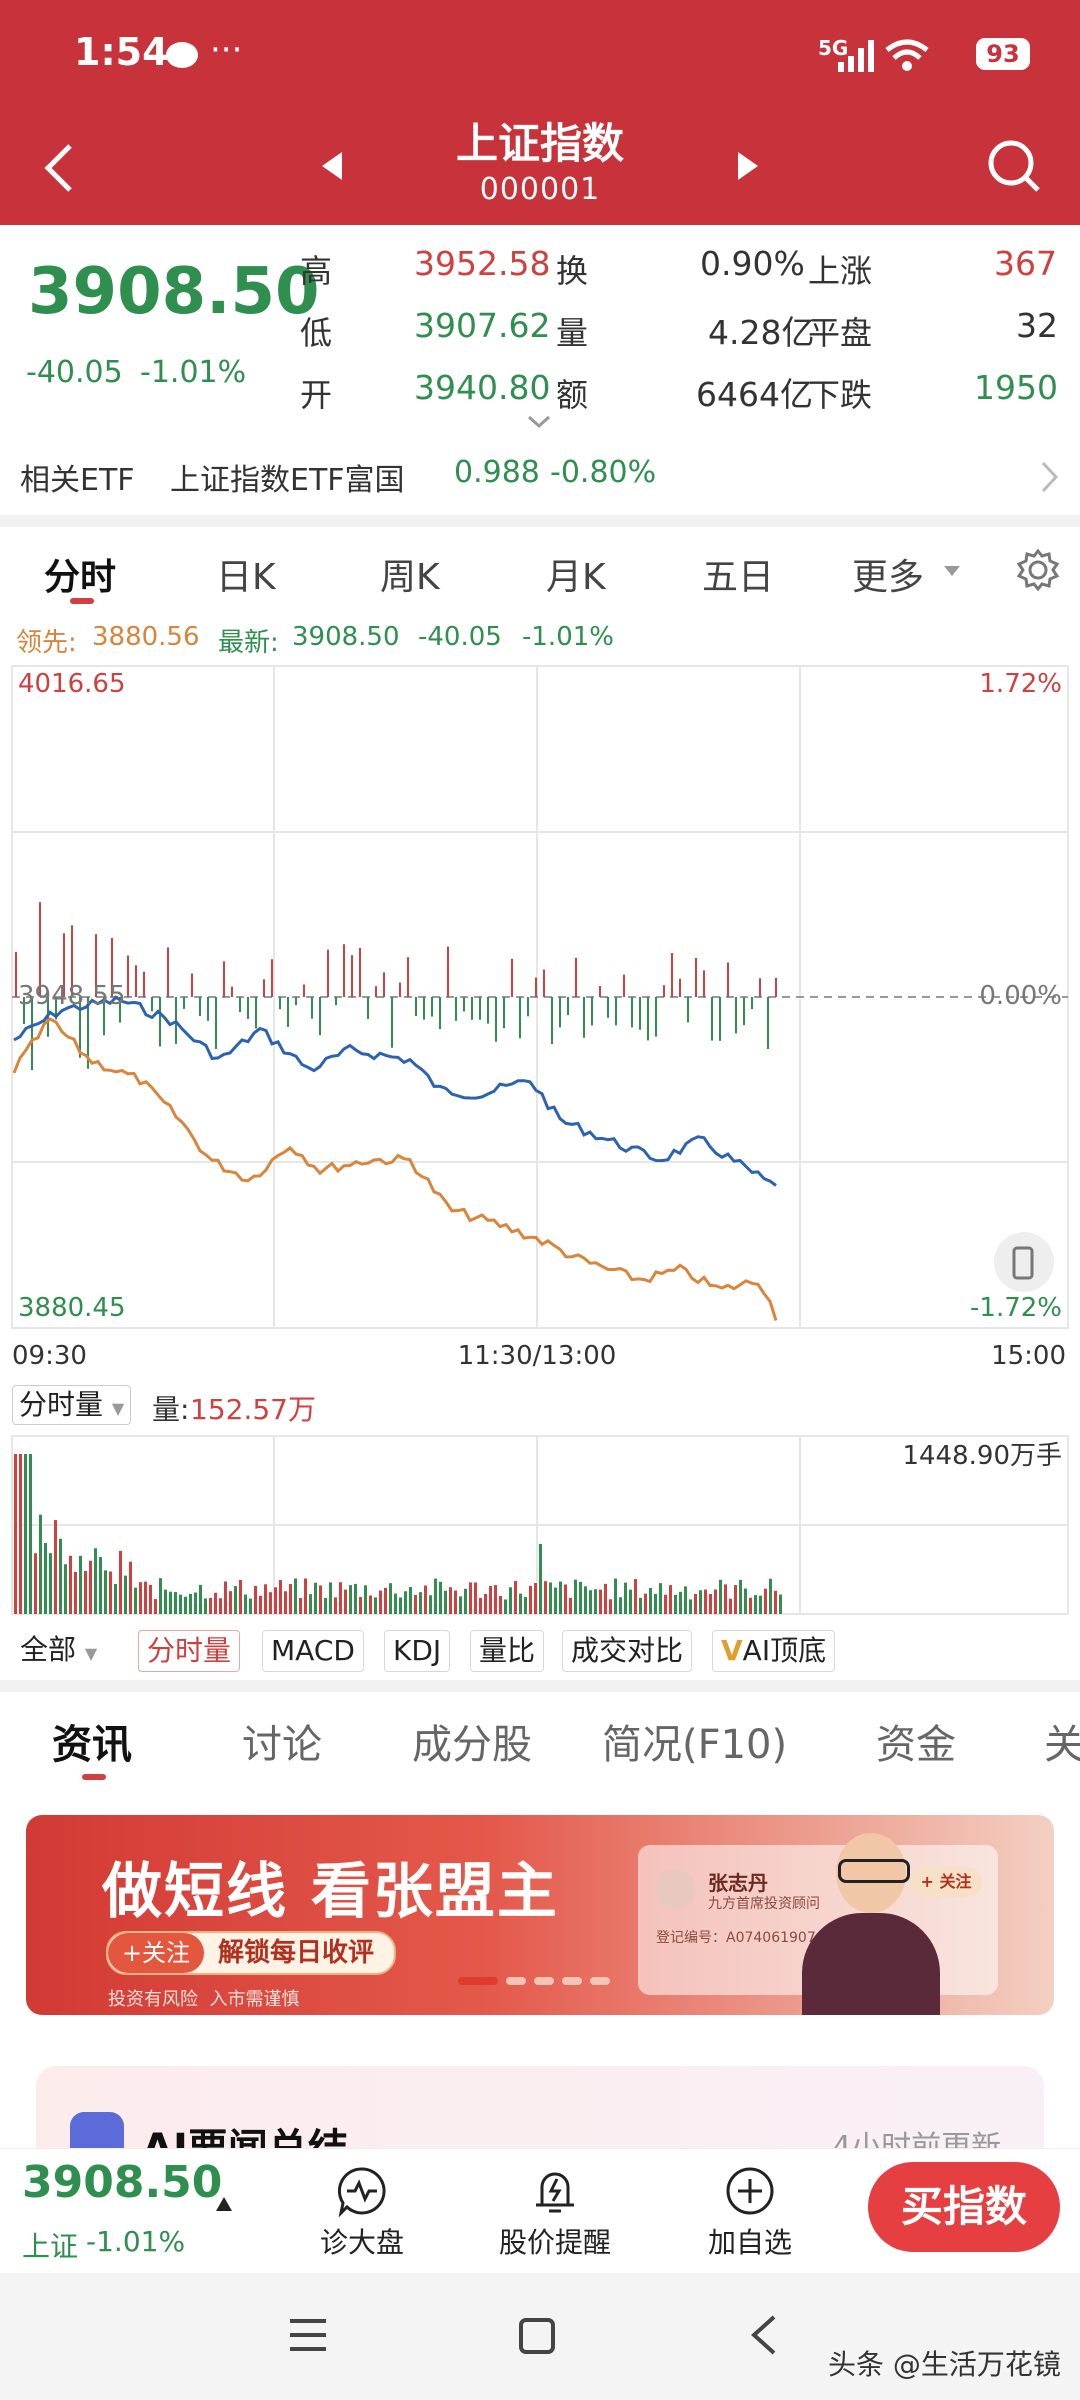 This screenshot has width=1080, height=2400. Describe the element at coordinates (136, 2241) in the screenshot. I see `bottom-pct: -1.01%` at that location.